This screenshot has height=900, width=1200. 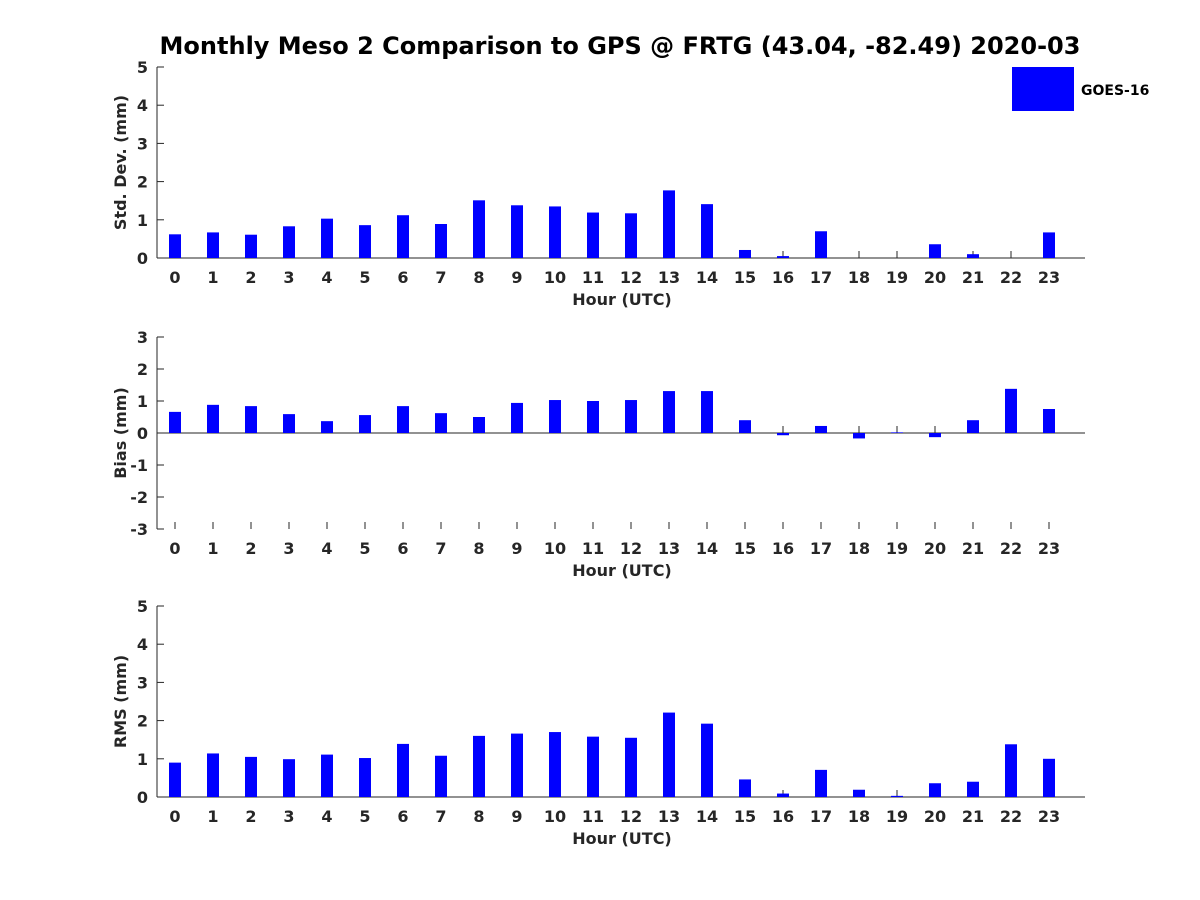 I want to click on x-tick-label: 2, so click(x=250, y=548).